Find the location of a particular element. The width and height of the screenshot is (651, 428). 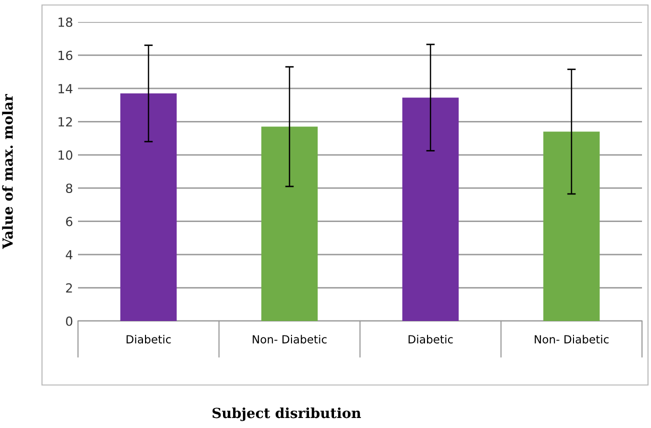

y-axis-title: Value of max. molar is located at coordinates (7, 171).